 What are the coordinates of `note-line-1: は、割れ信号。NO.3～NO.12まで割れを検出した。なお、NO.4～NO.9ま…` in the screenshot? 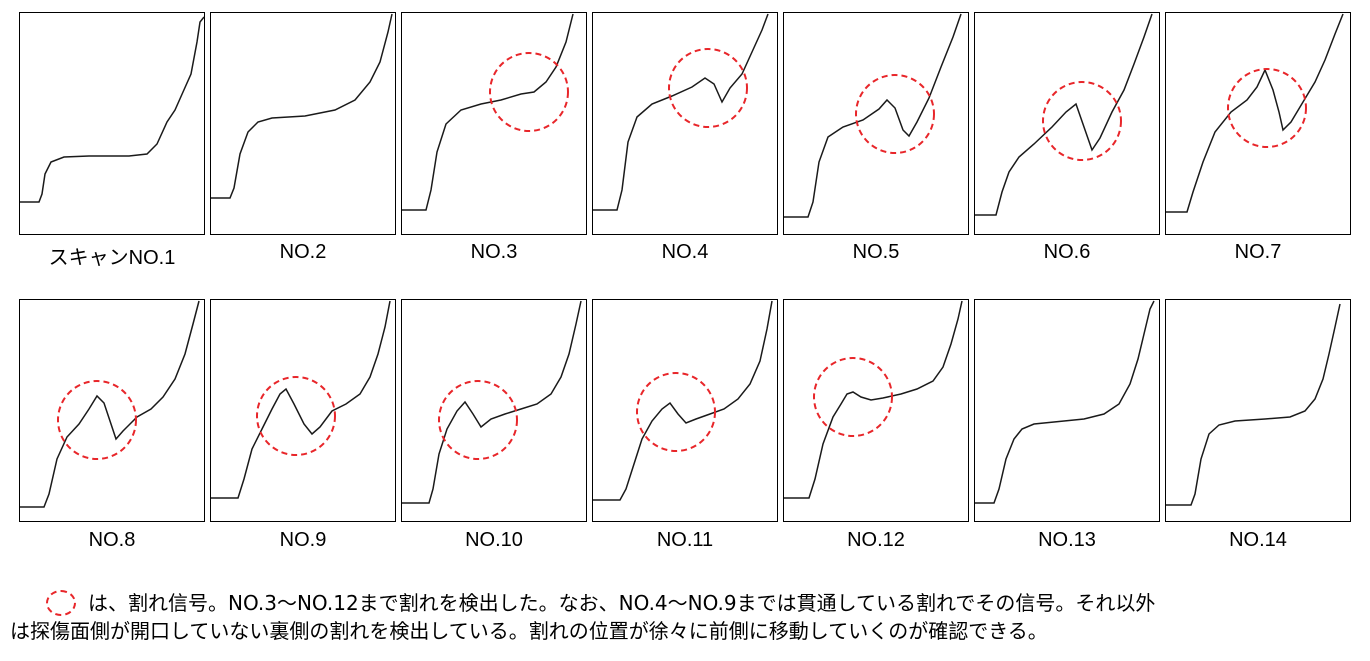 It's located at (687, 603).